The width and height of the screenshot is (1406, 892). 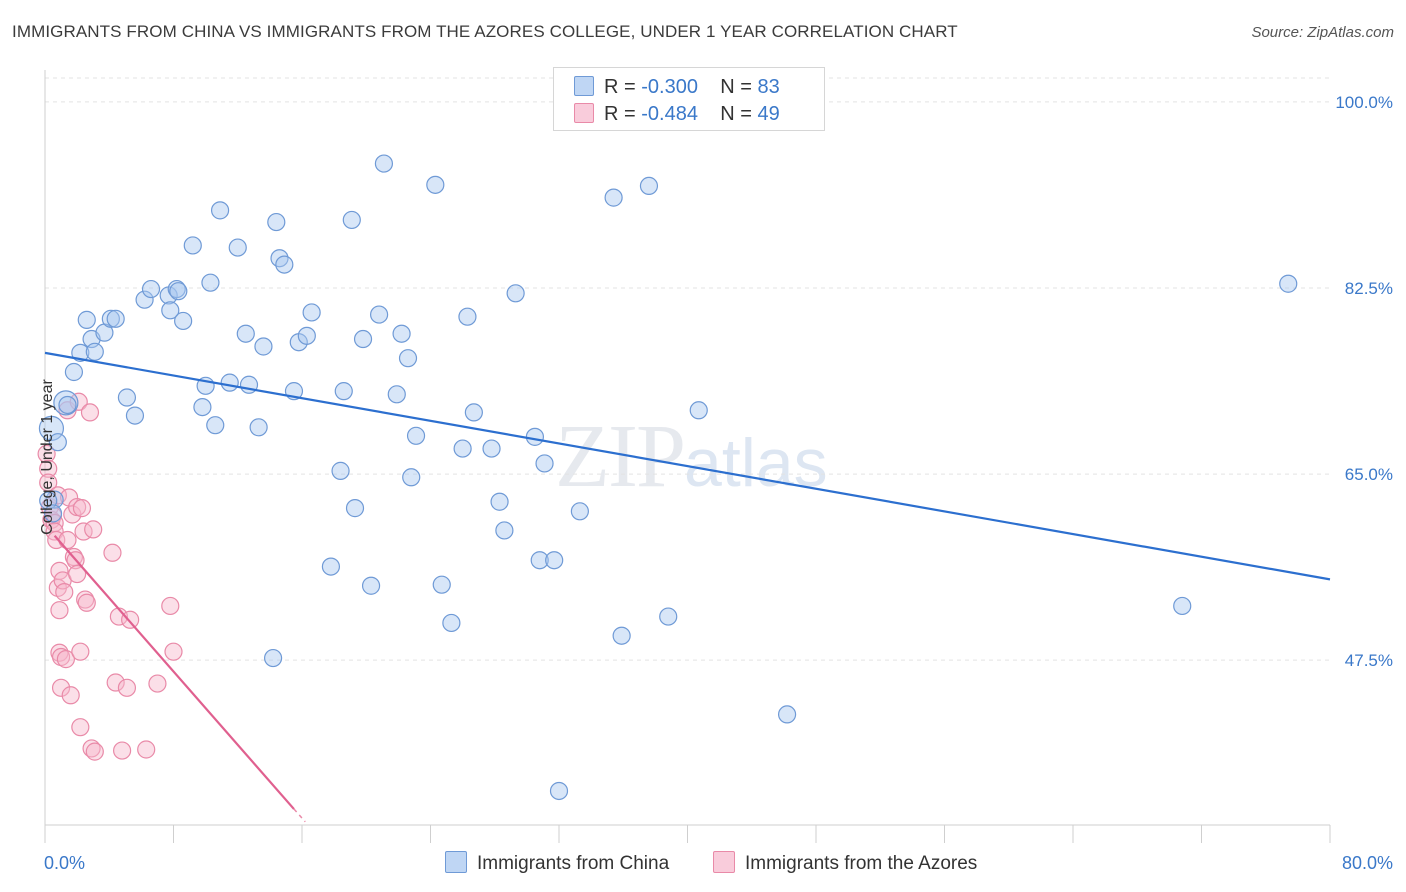 I want to click on legend-item-azores: Immigrants from the Azores, so click(x=845, y=863).